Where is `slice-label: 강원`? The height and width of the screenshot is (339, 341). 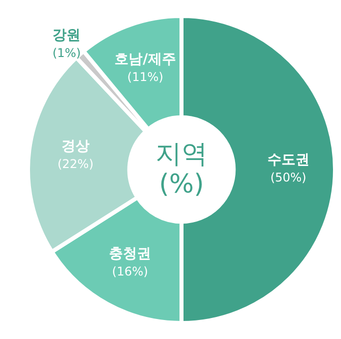 slice-label: 강원 is located at coordinates (66, 36).